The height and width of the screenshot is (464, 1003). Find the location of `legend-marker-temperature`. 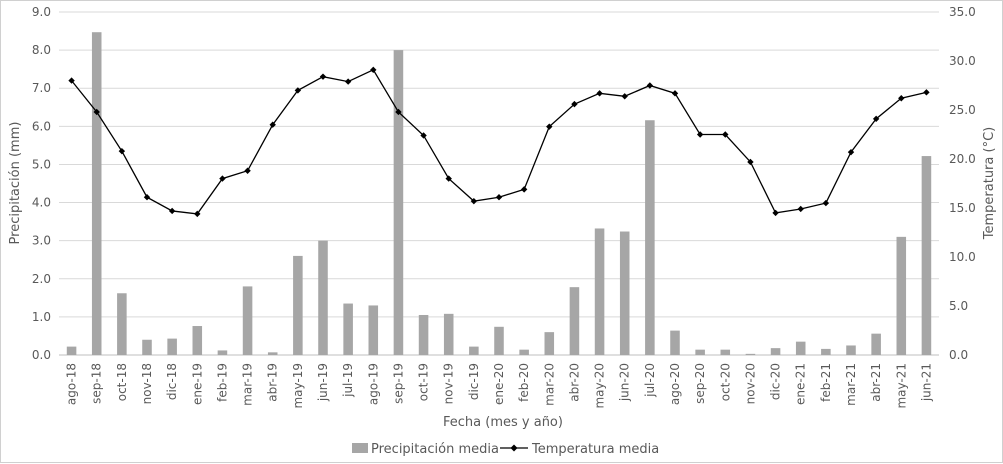

legend-marker-temperature is located at coordinates (514, 448).